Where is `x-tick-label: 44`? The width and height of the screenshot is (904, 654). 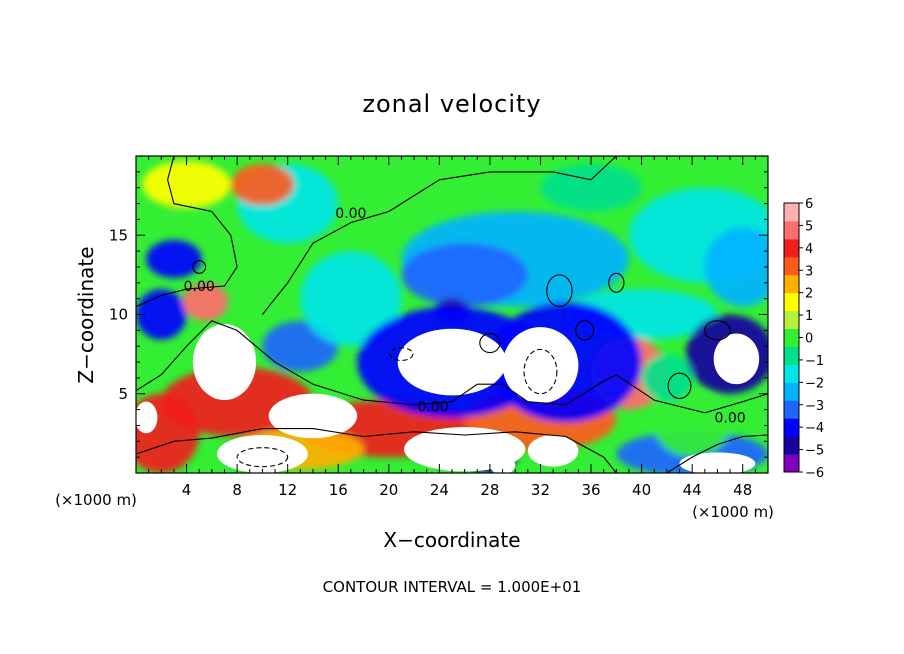
x-tick-label: 44 is located at coordinates (692, 490).